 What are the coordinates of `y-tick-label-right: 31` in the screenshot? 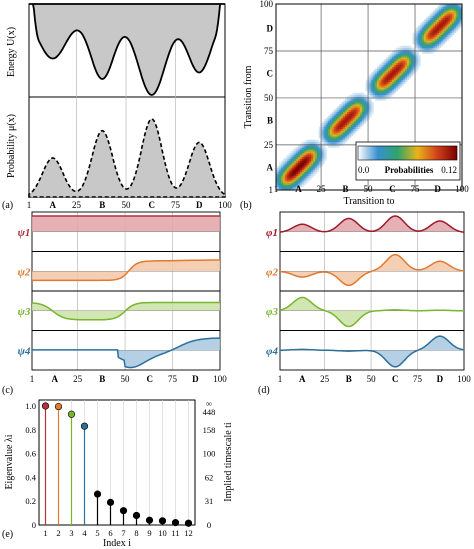 It's located at (209, 501).